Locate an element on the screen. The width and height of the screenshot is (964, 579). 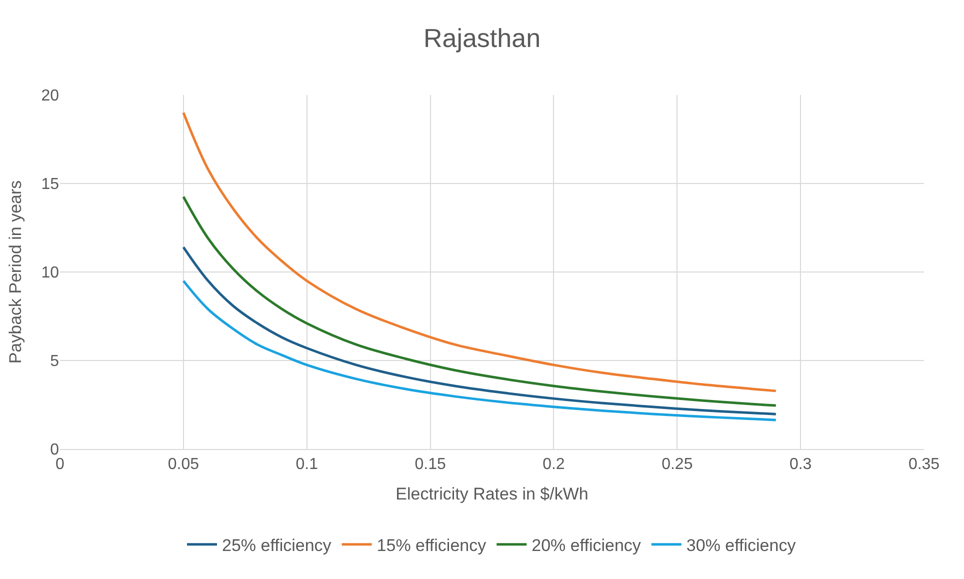
y-tick-label: 5 is located at coordinates (55, 361).